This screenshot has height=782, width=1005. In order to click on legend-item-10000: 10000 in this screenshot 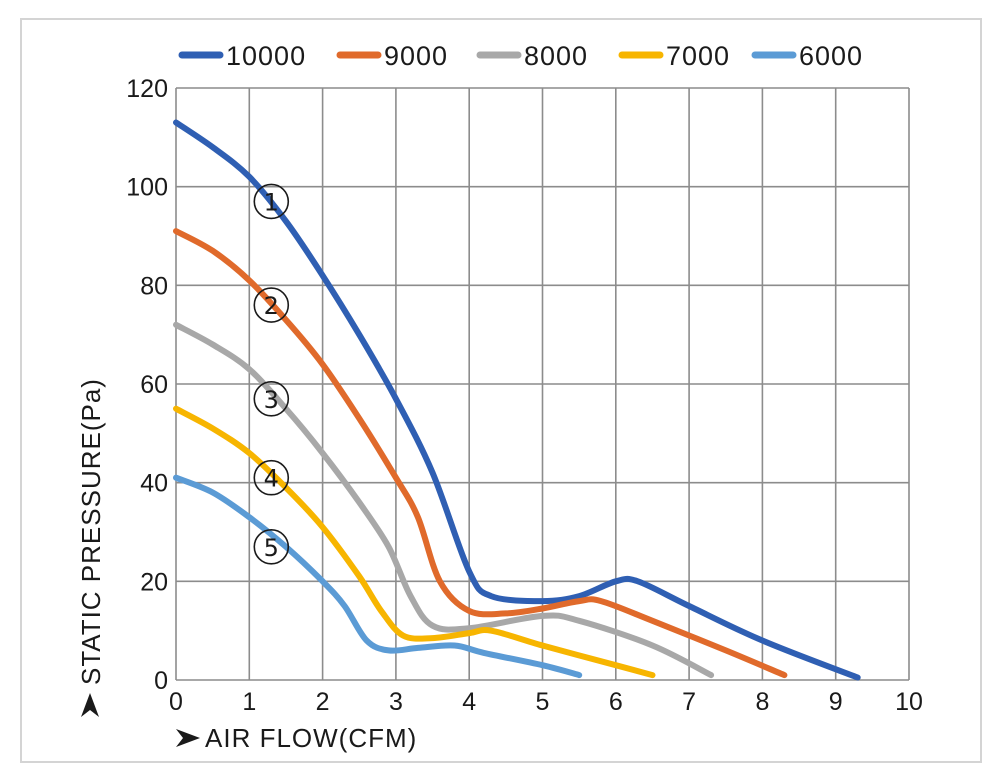, I will do `click(242, 56)`.